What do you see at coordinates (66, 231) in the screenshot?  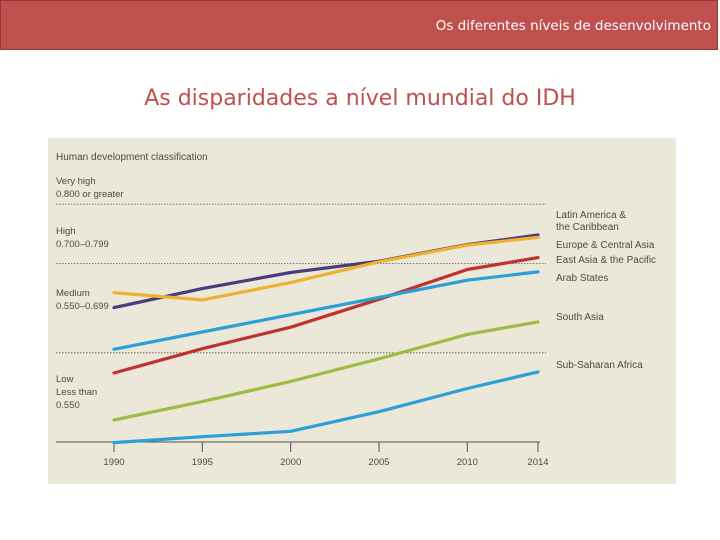 I see `band-label-high: High` at bounding box center [66, 231].